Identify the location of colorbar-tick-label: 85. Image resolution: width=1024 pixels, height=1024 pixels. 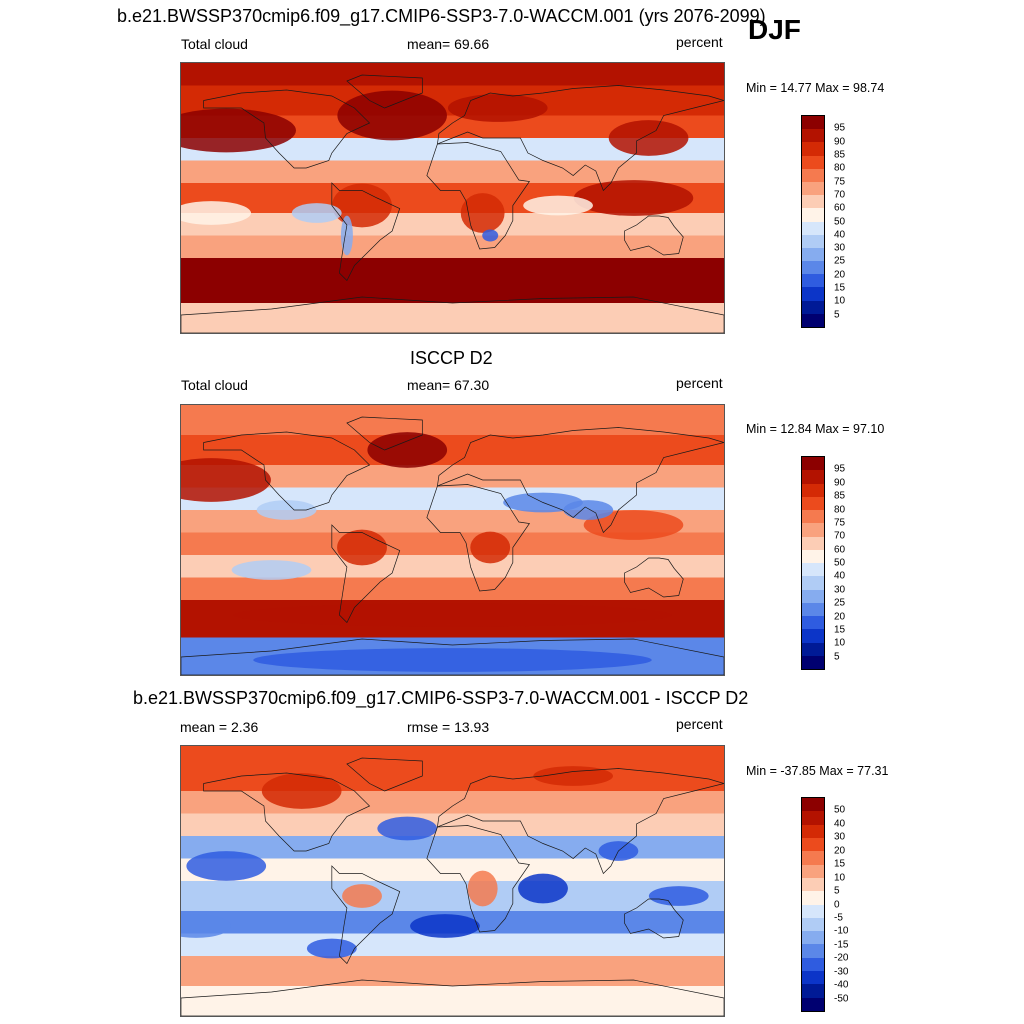
(840, 155).